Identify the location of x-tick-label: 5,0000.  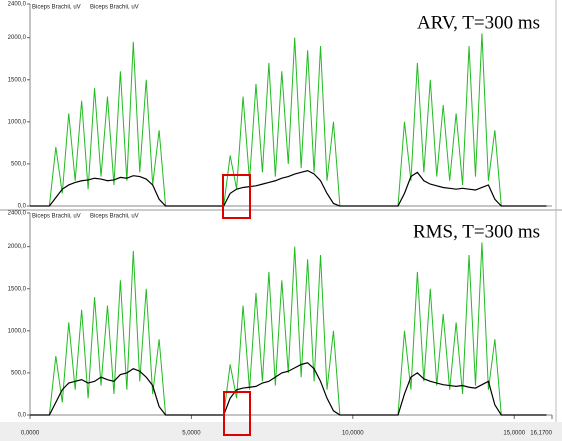
(191, 434).